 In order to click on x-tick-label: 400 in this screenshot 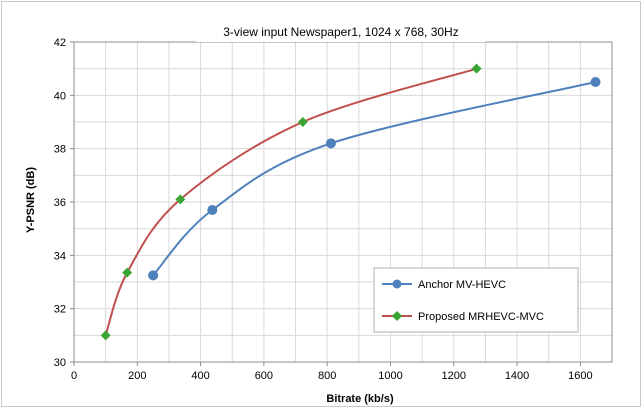, I will do `click(200, 376)`.